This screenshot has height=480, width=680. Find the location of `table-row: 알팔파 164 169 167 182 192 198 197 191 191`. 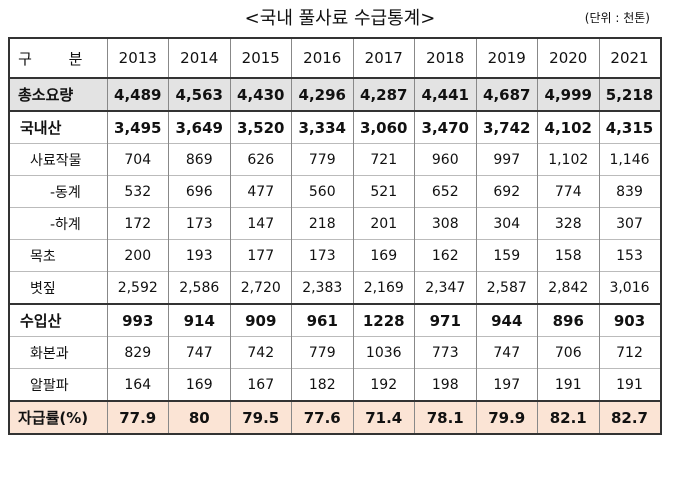

table-row: 알팔파 164 169 167 182 192 198 197 191 191 is located at coordinates (335, 384).